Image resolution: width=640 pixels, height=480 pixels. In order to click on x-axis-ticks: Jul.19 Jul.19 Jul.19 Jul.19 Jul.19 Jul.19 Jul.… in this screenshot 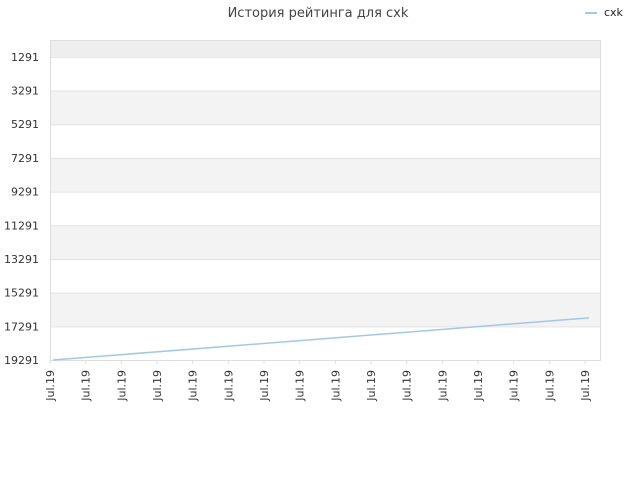, I will do `click(318, 381)`.